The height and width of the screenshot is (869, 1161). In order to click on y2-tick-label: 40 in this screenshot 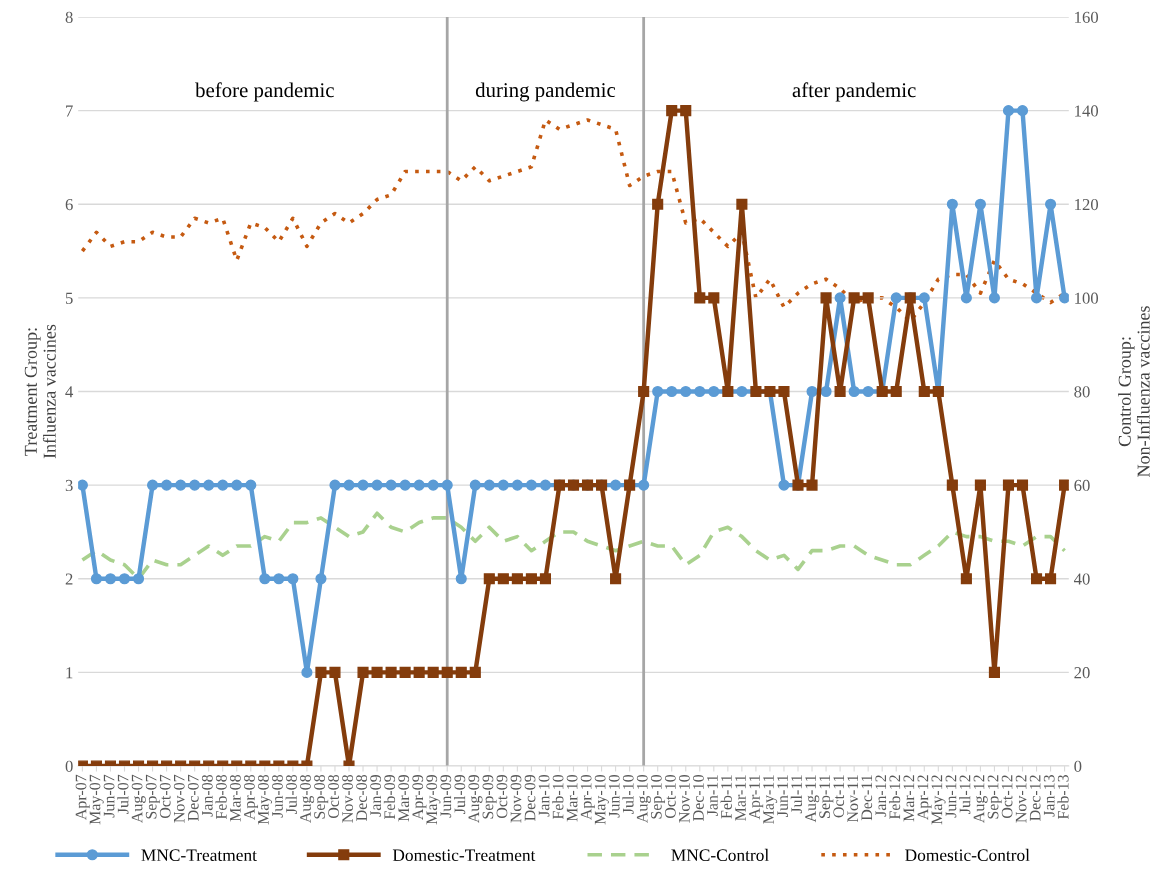, I will do `click(1081, 579)`.